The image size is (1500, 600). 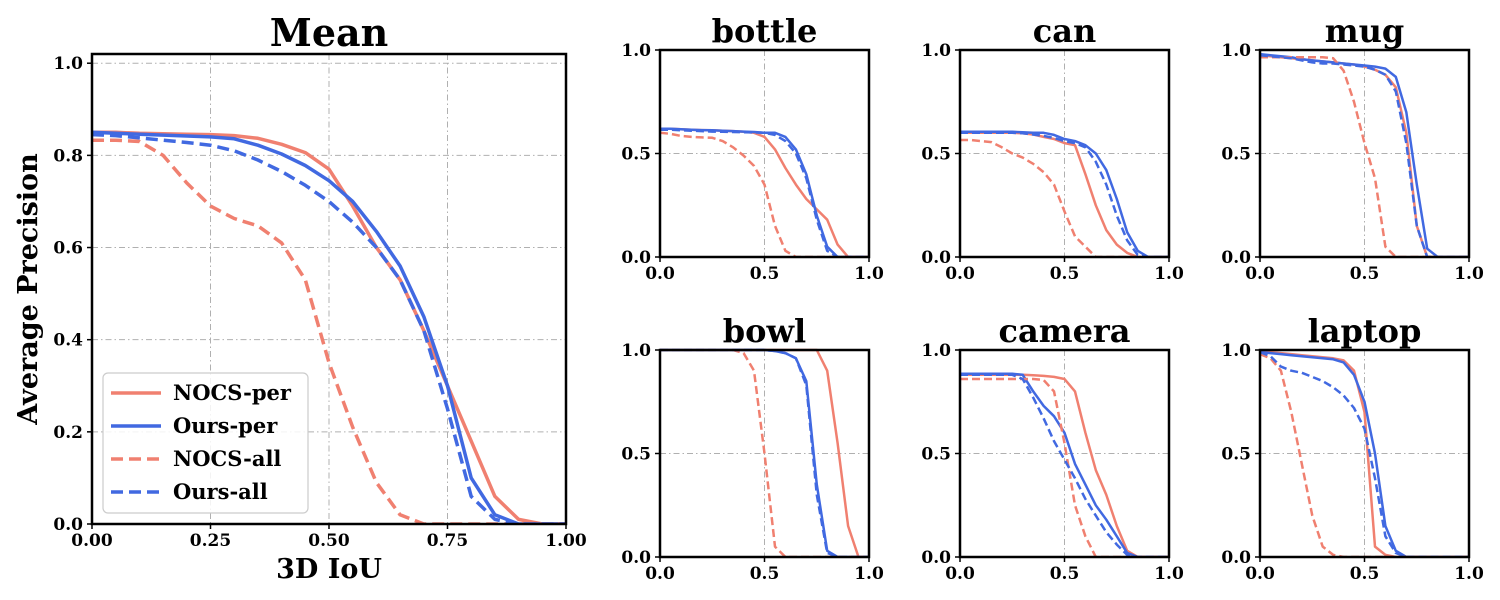 I want to click on legend-entry: Ours-all, so click(x=220, y=491).